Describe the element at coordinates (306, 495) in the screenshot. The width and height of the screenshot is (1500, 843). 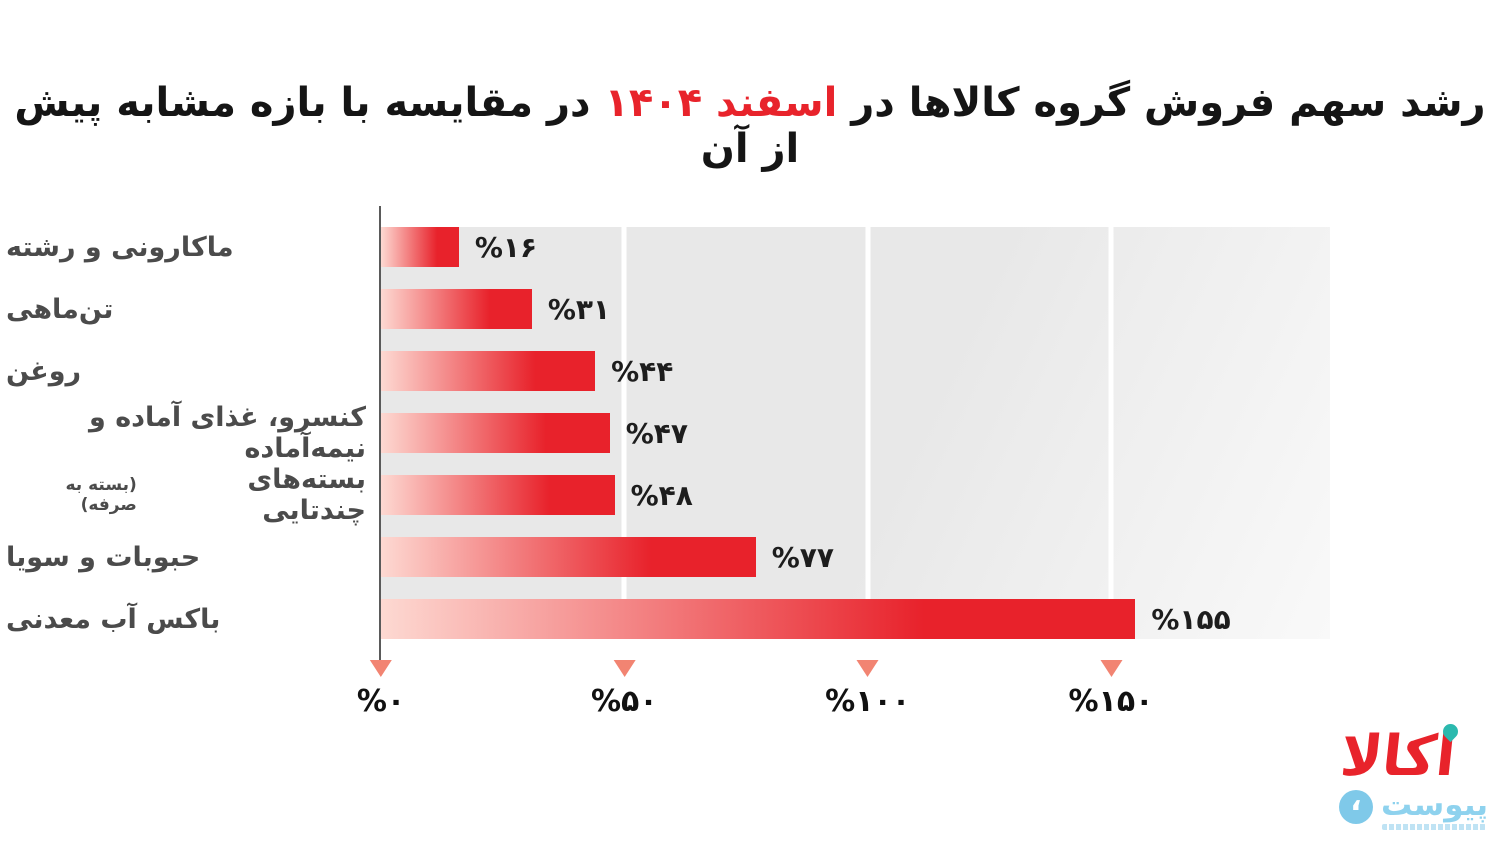
I see `category-label-multipack-main: بسته‌های چندتایی` at that location.